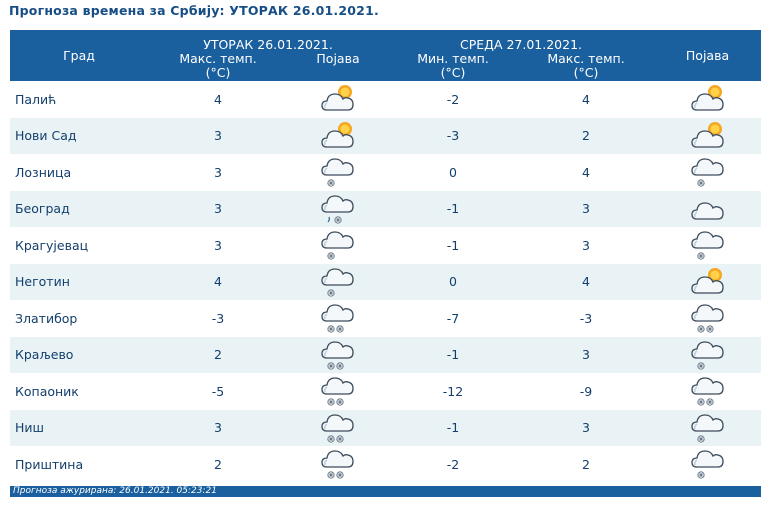 Image resolution: width=770 pixels, height=509 pixels. I want to click on day2-min-temp-header: Мин. темп. (°C), so click(453, 66).